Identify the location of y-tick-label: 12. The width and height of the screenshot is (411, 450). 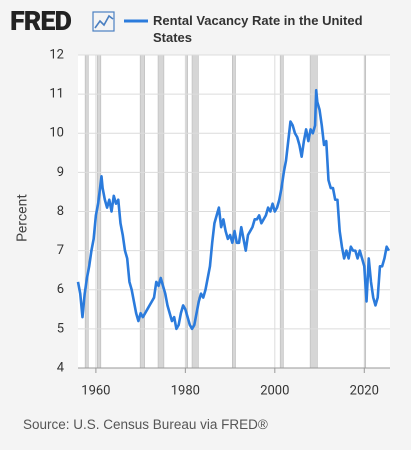
(56, 54).